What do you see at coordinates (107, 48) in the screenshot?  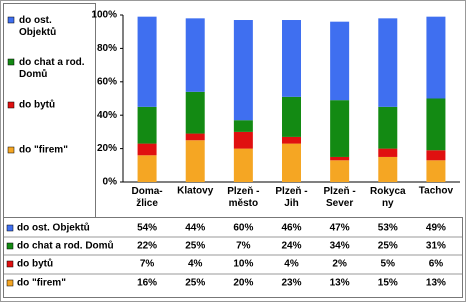 I see `y-tick-label: 80%` at bounding box center [107, 48].